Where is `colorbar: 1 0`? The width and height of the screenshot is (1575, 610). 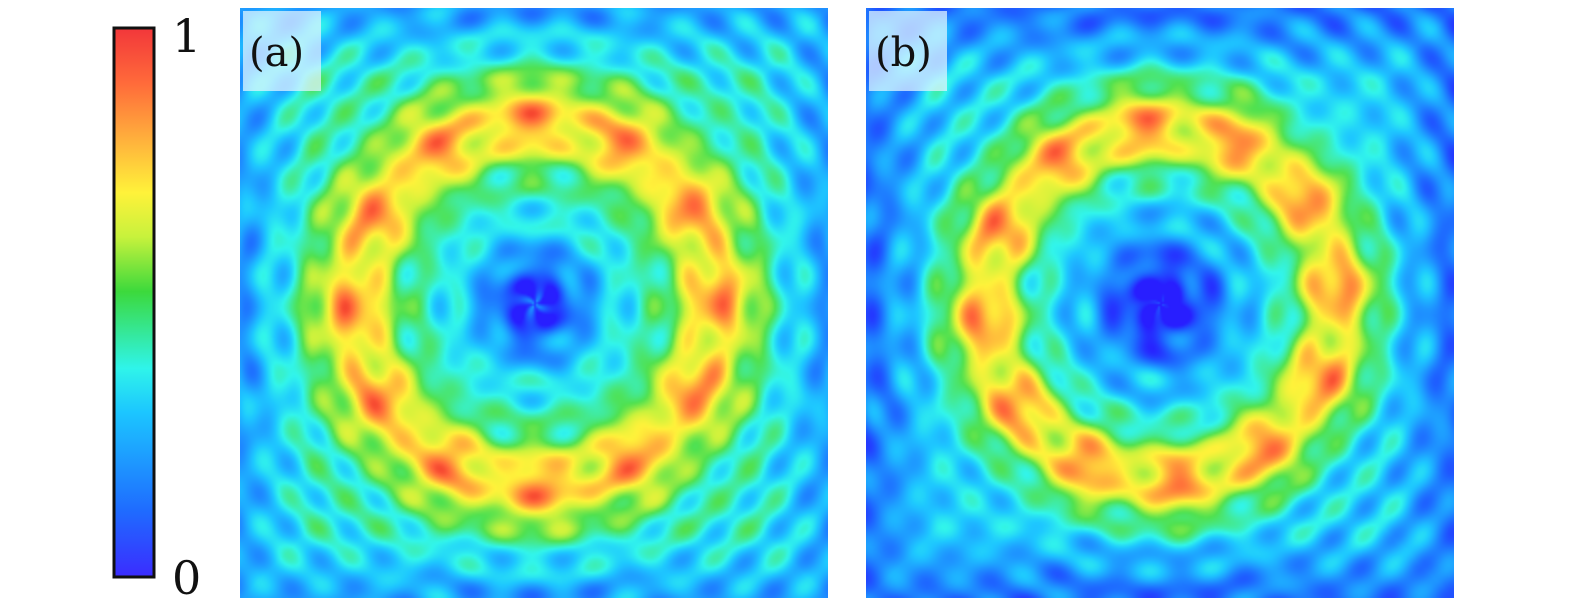 colorbar: 1 0 is located at coordinates (156, 307).